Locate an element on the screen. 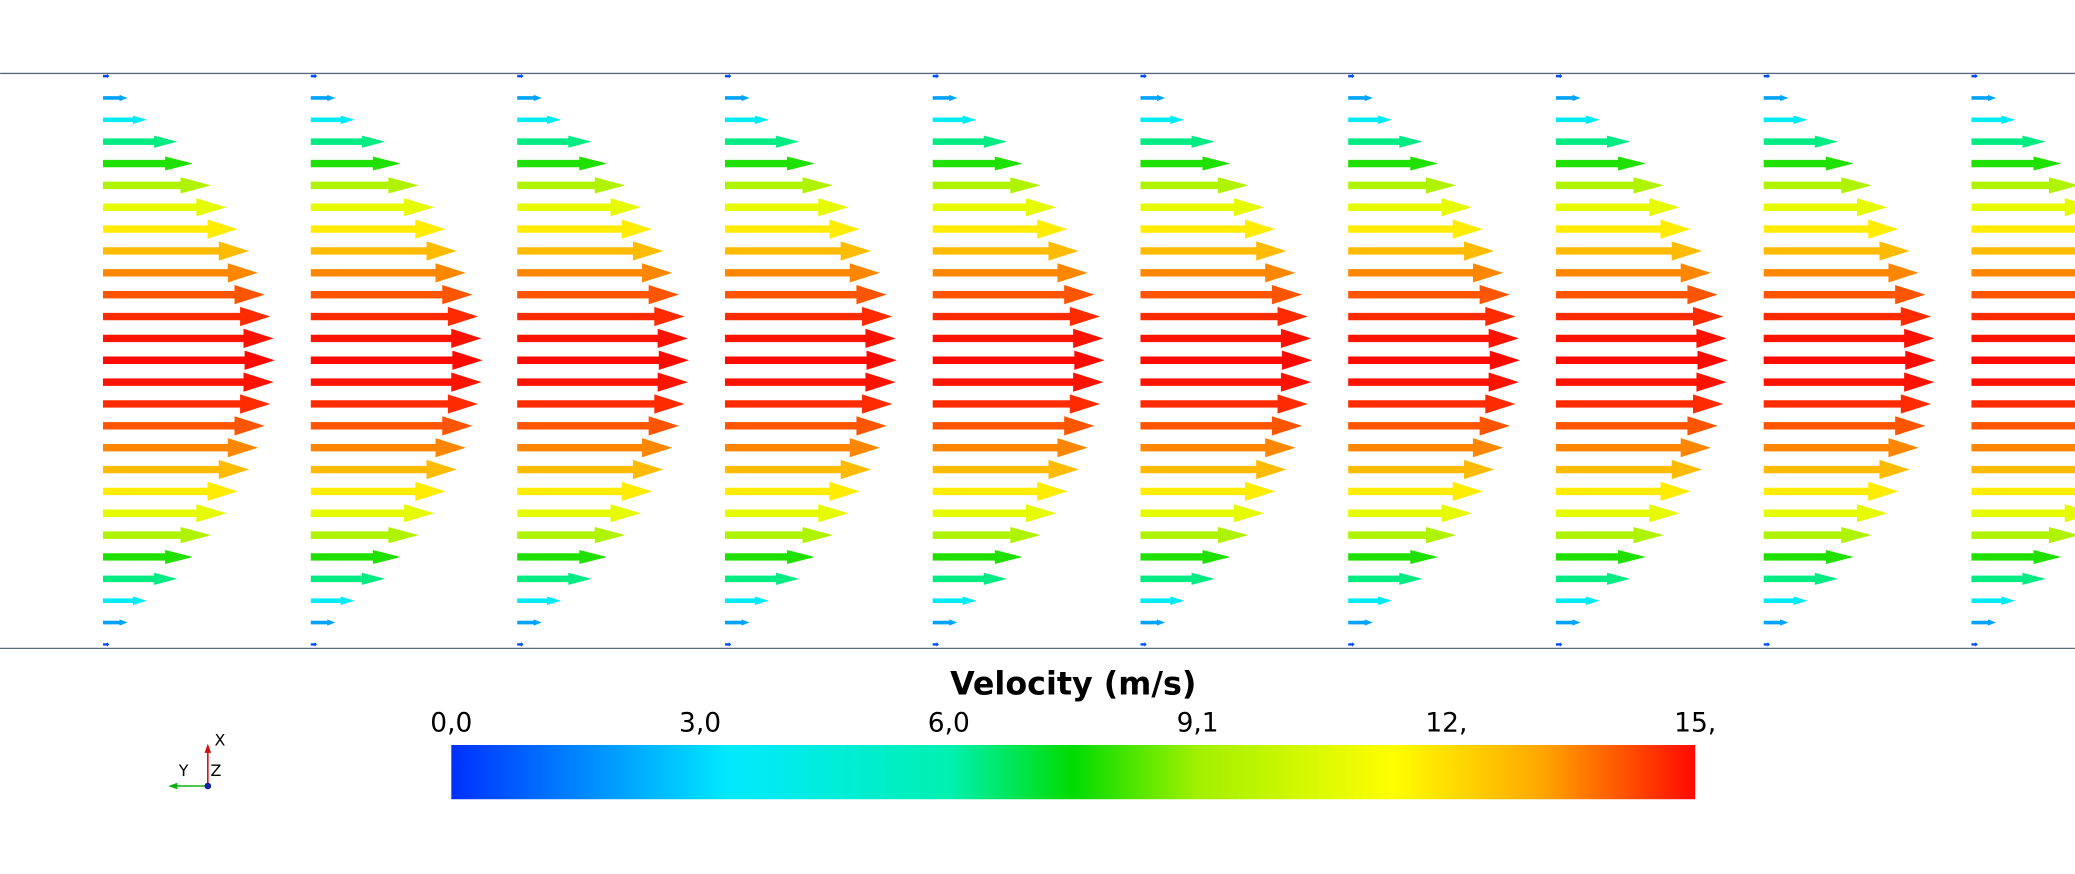  triad-z-axis is located at coordinates (208, 786).